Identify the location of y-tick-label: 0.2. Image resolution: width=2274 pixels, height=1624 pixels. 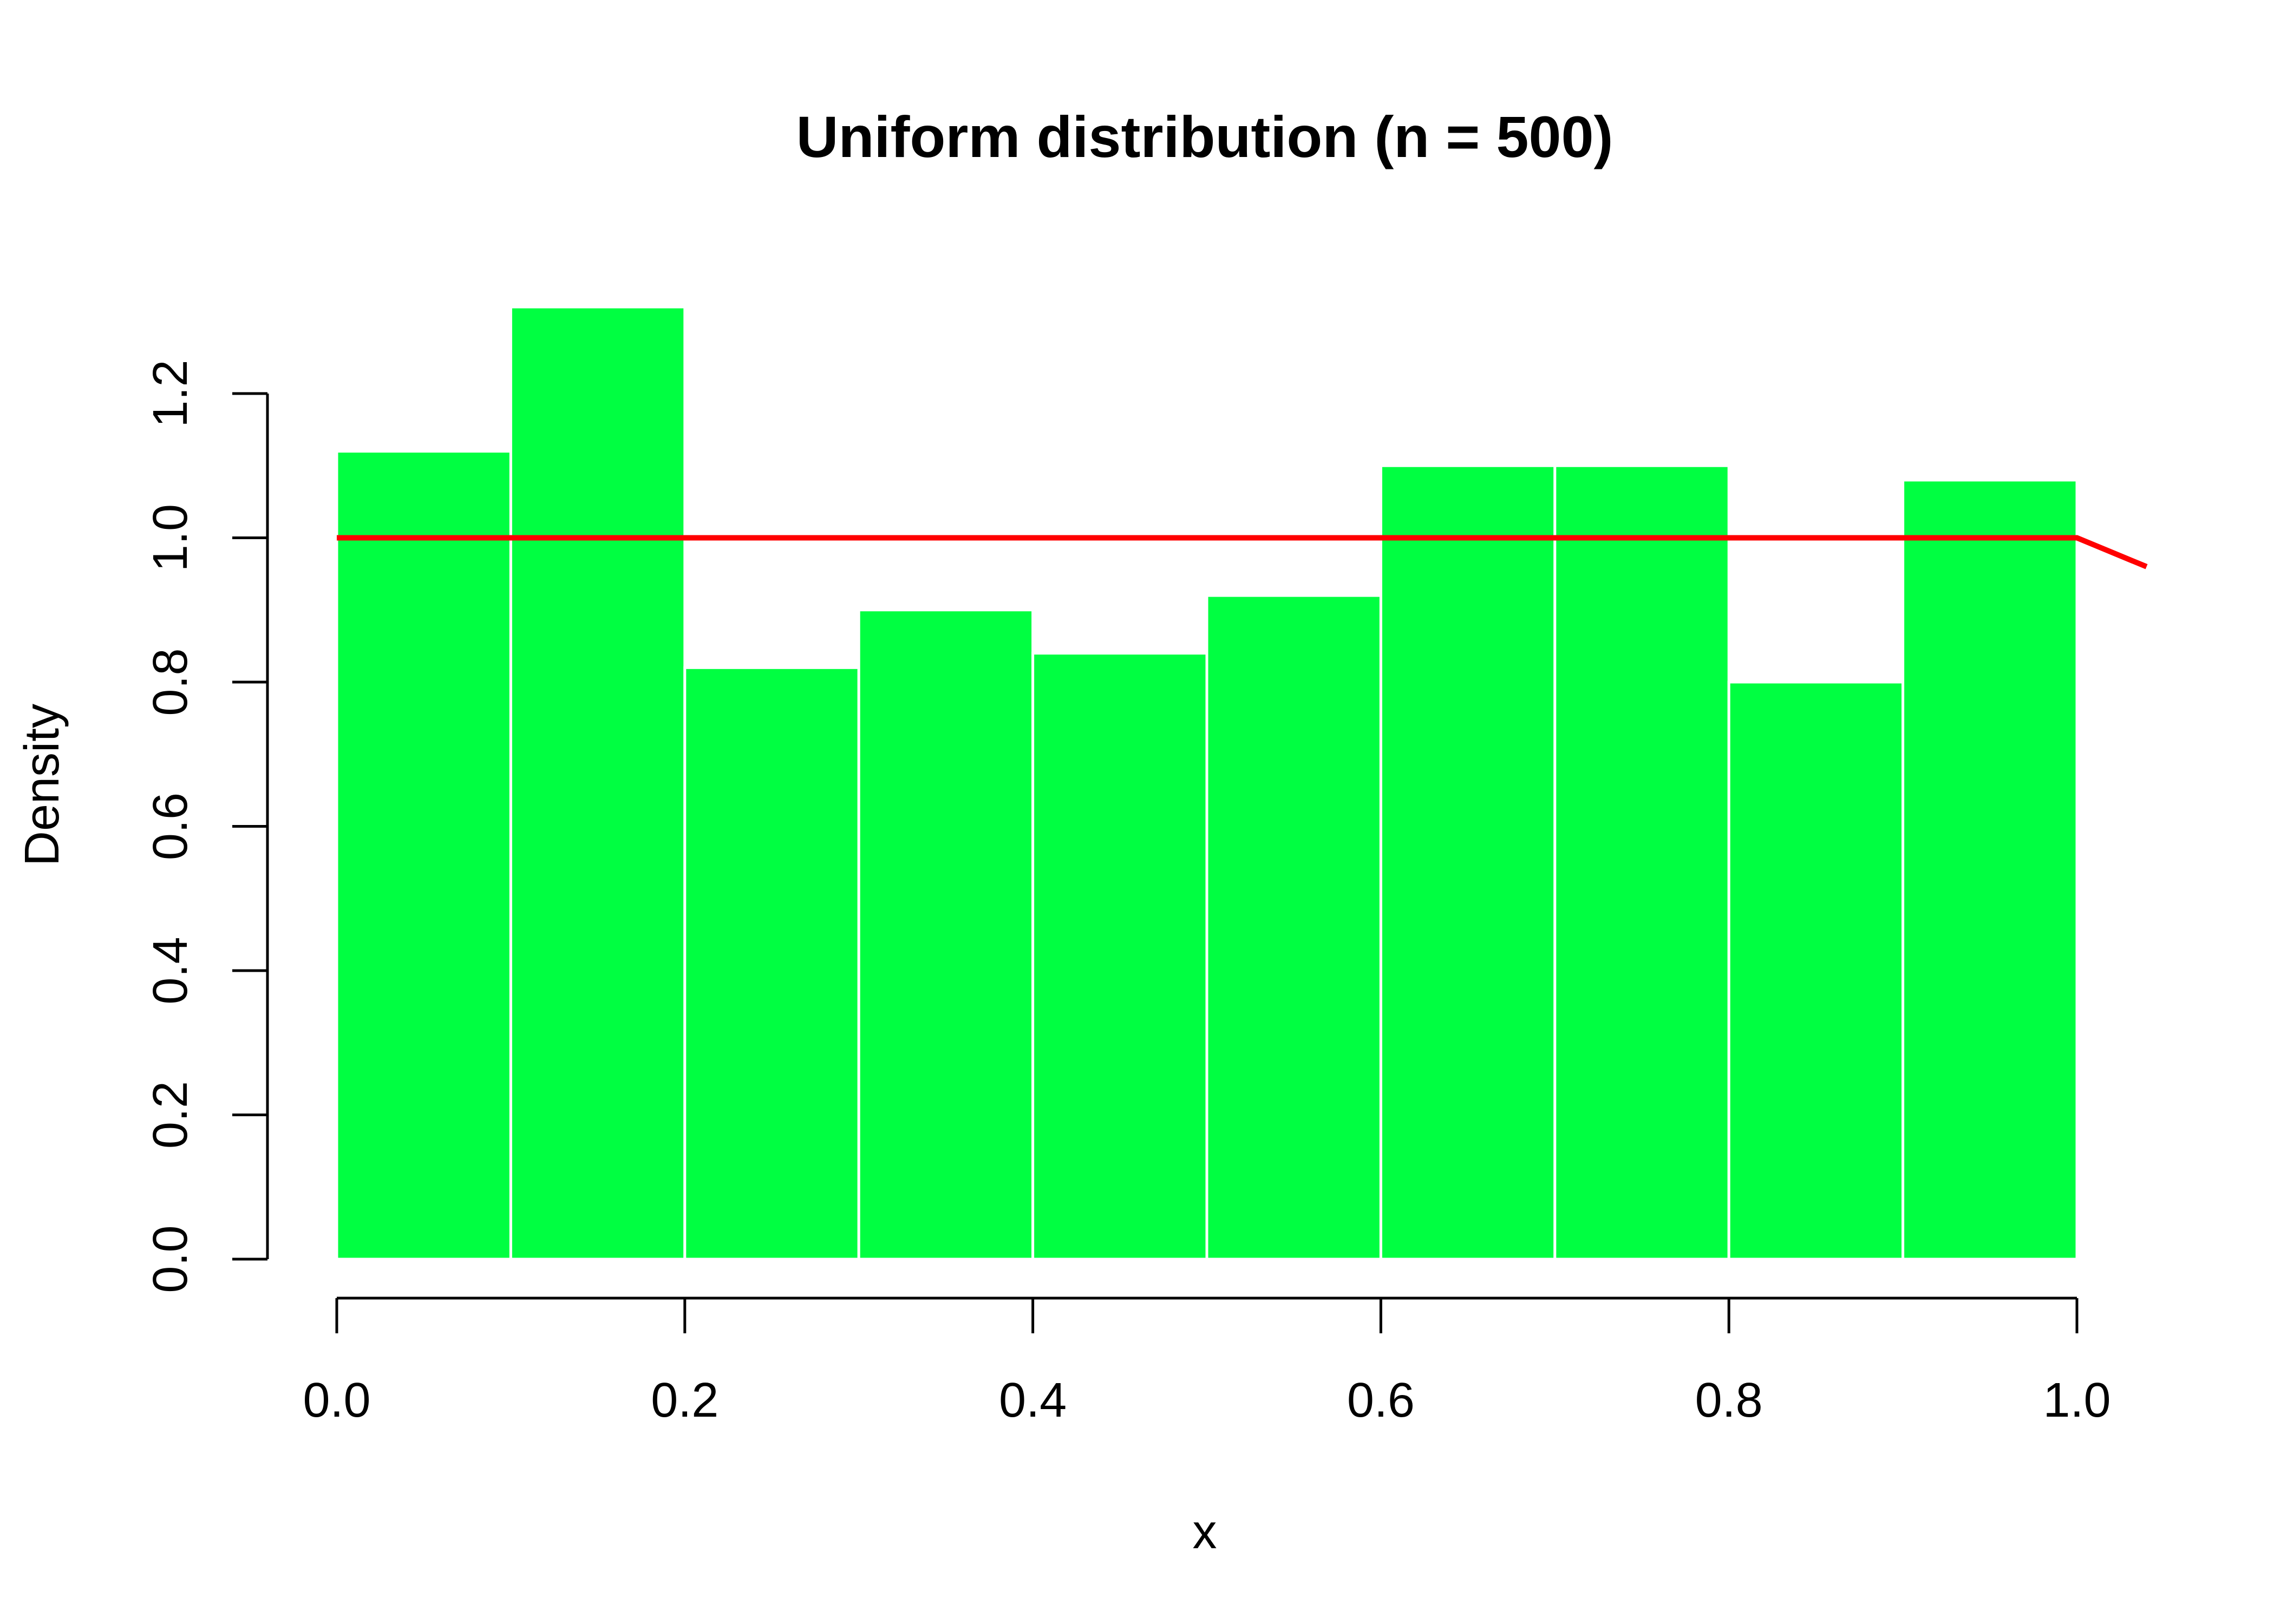
(171, 1115).